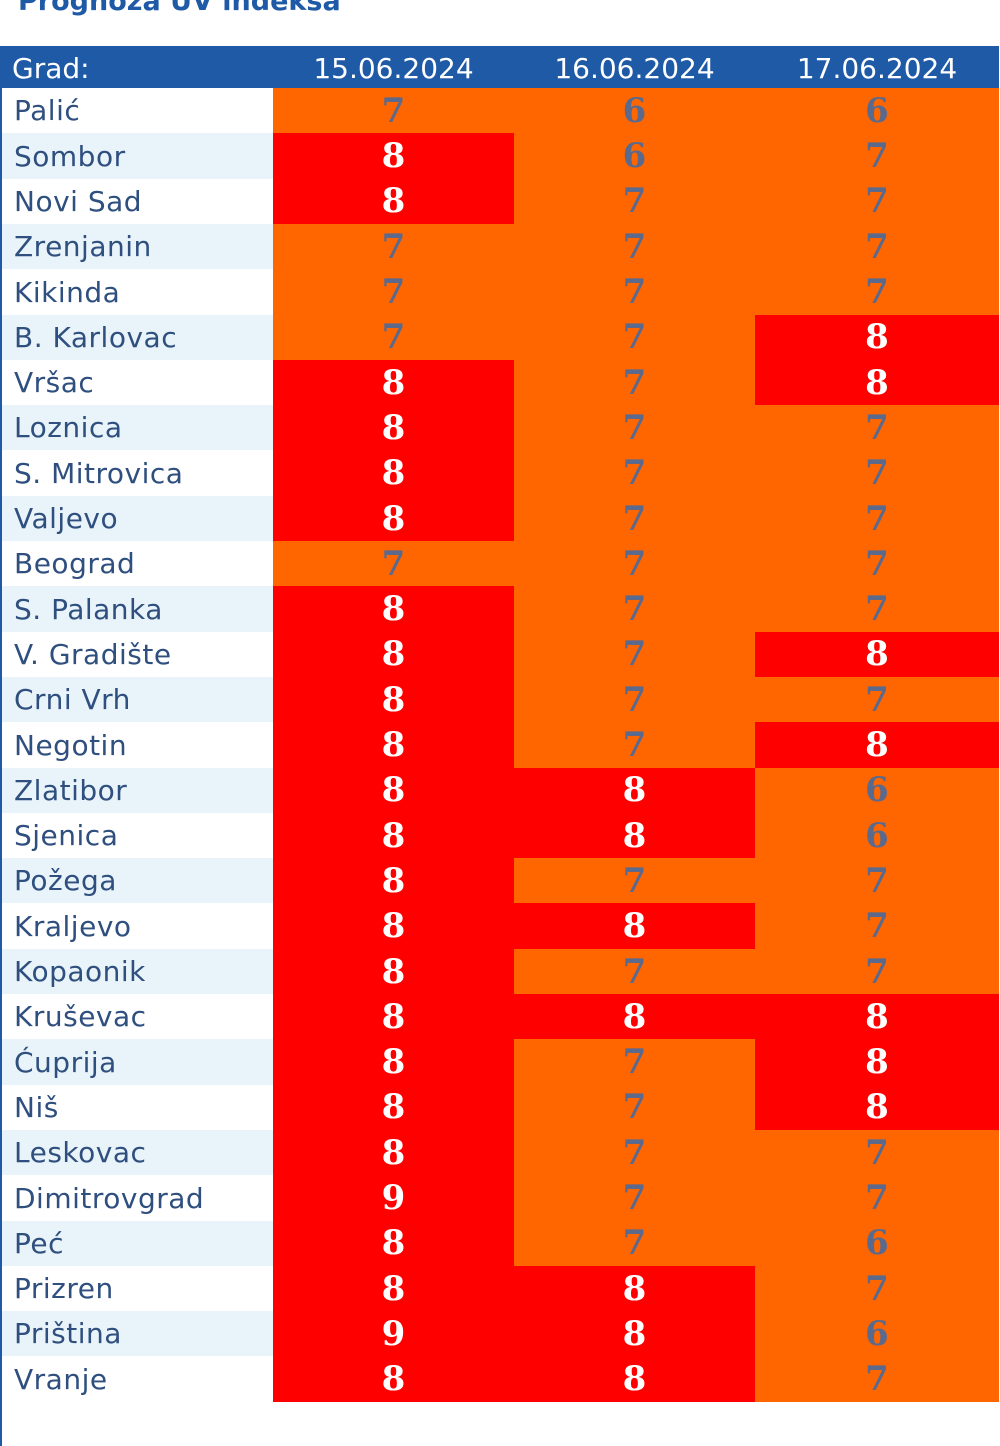 This screenshot has height=1446, width=1000. What do you see at coordinates (137, 201) in the screenshot?
I see `city-name: Novi Sad` at bounding box center [137, 201].